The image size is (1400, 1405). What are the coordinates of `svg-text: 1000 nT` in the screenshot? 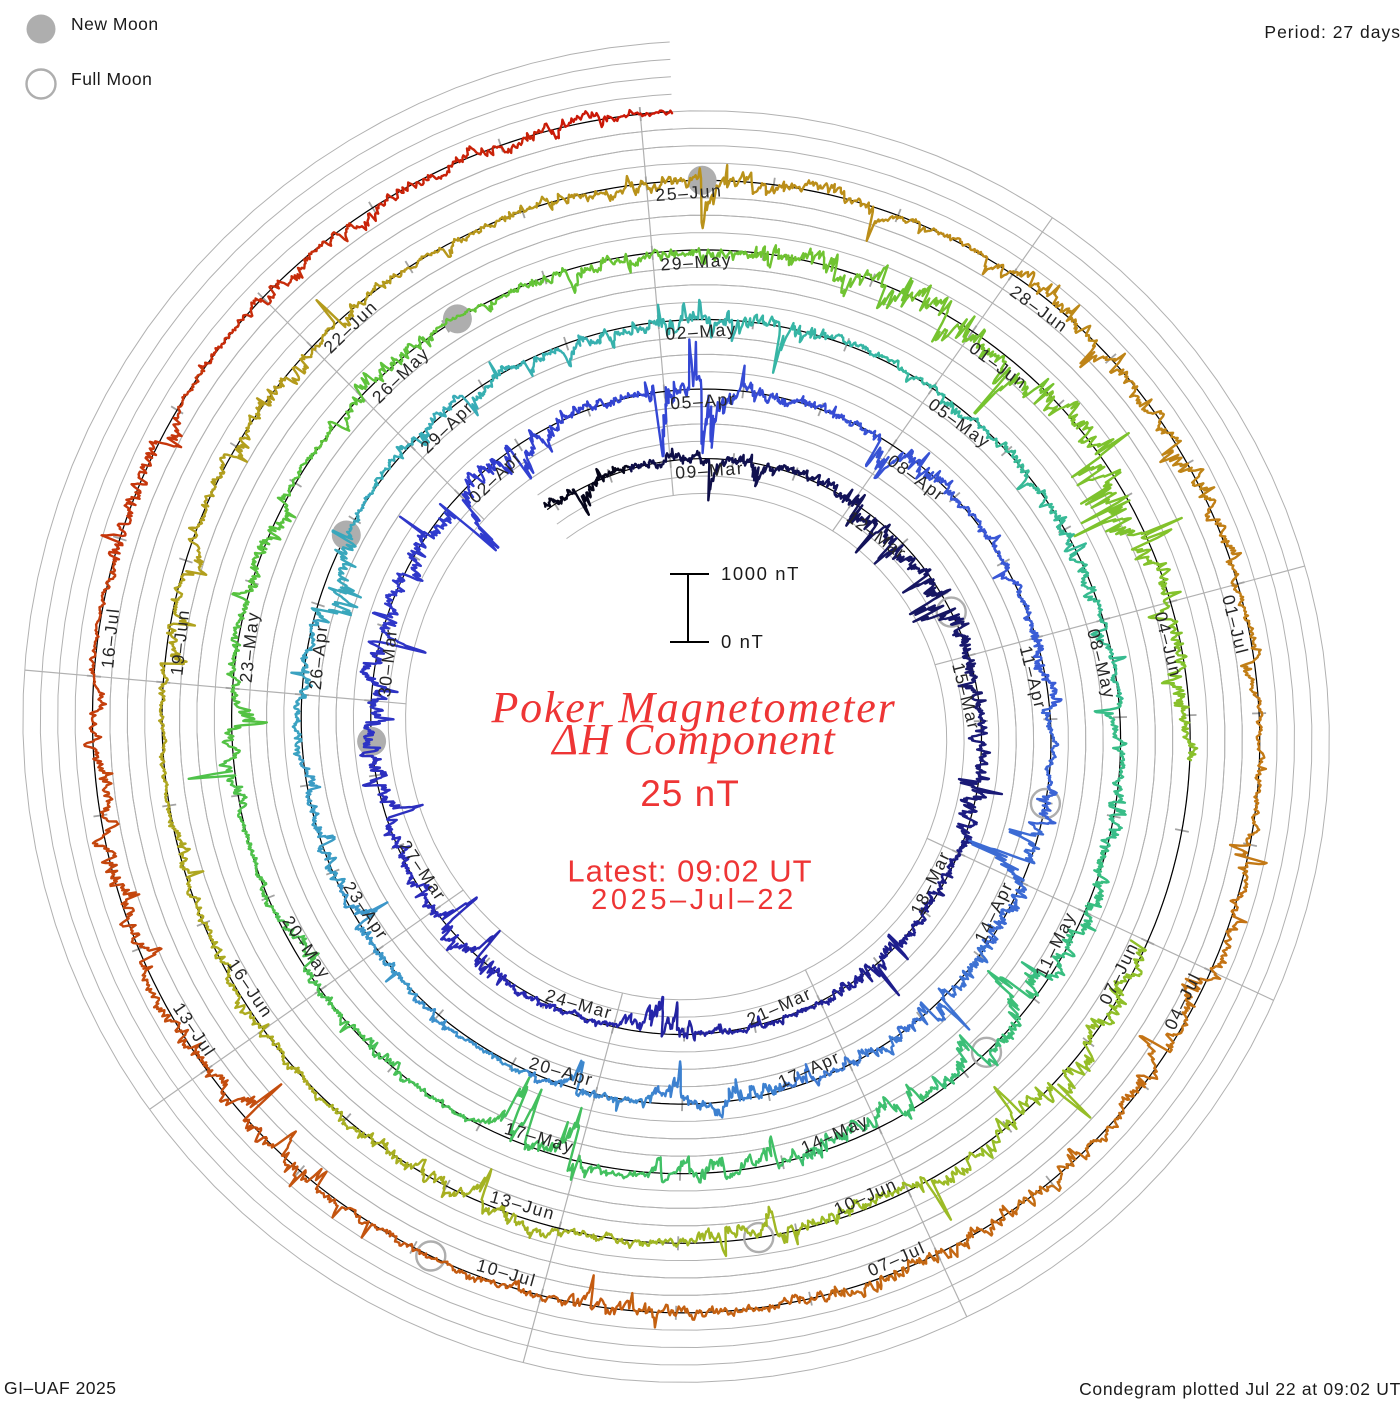 It's located at (760, 573).